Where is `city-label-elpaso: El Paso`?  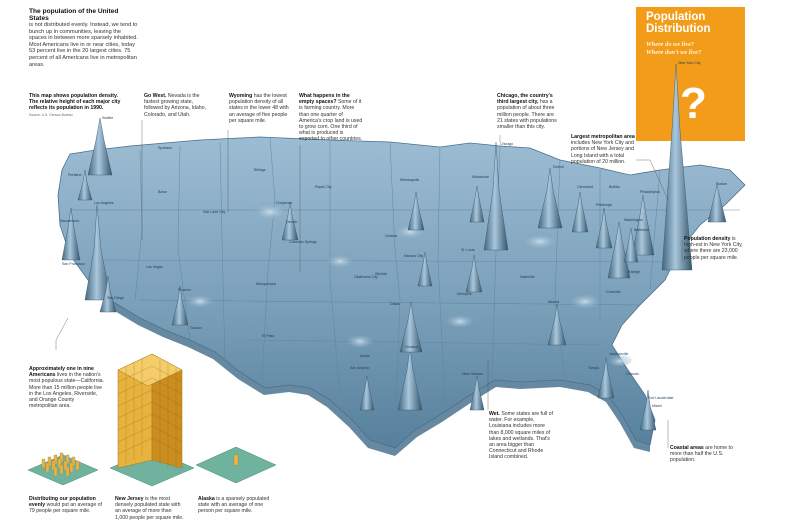 city-label-elpaso: El Paso is located at coordinates (268, 336).